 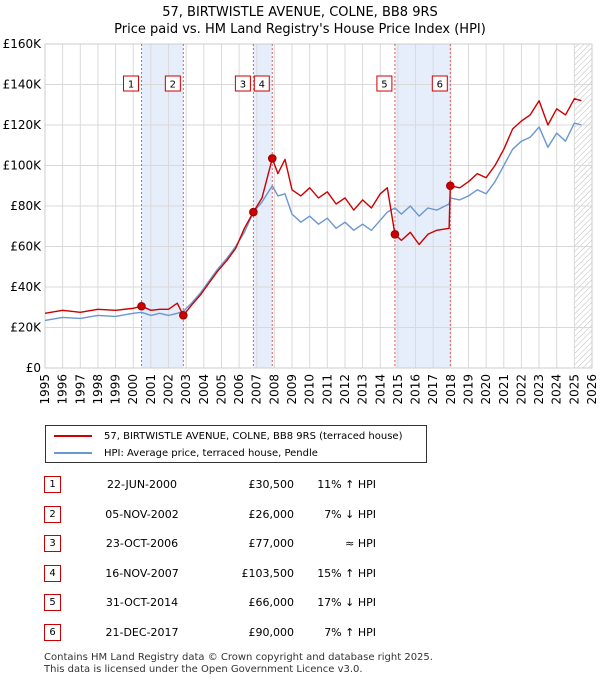 What do you see at coordinates (363, 389) in the screenshot?
I see `x-tick-label: 2013` at bounding box center [363, 389].